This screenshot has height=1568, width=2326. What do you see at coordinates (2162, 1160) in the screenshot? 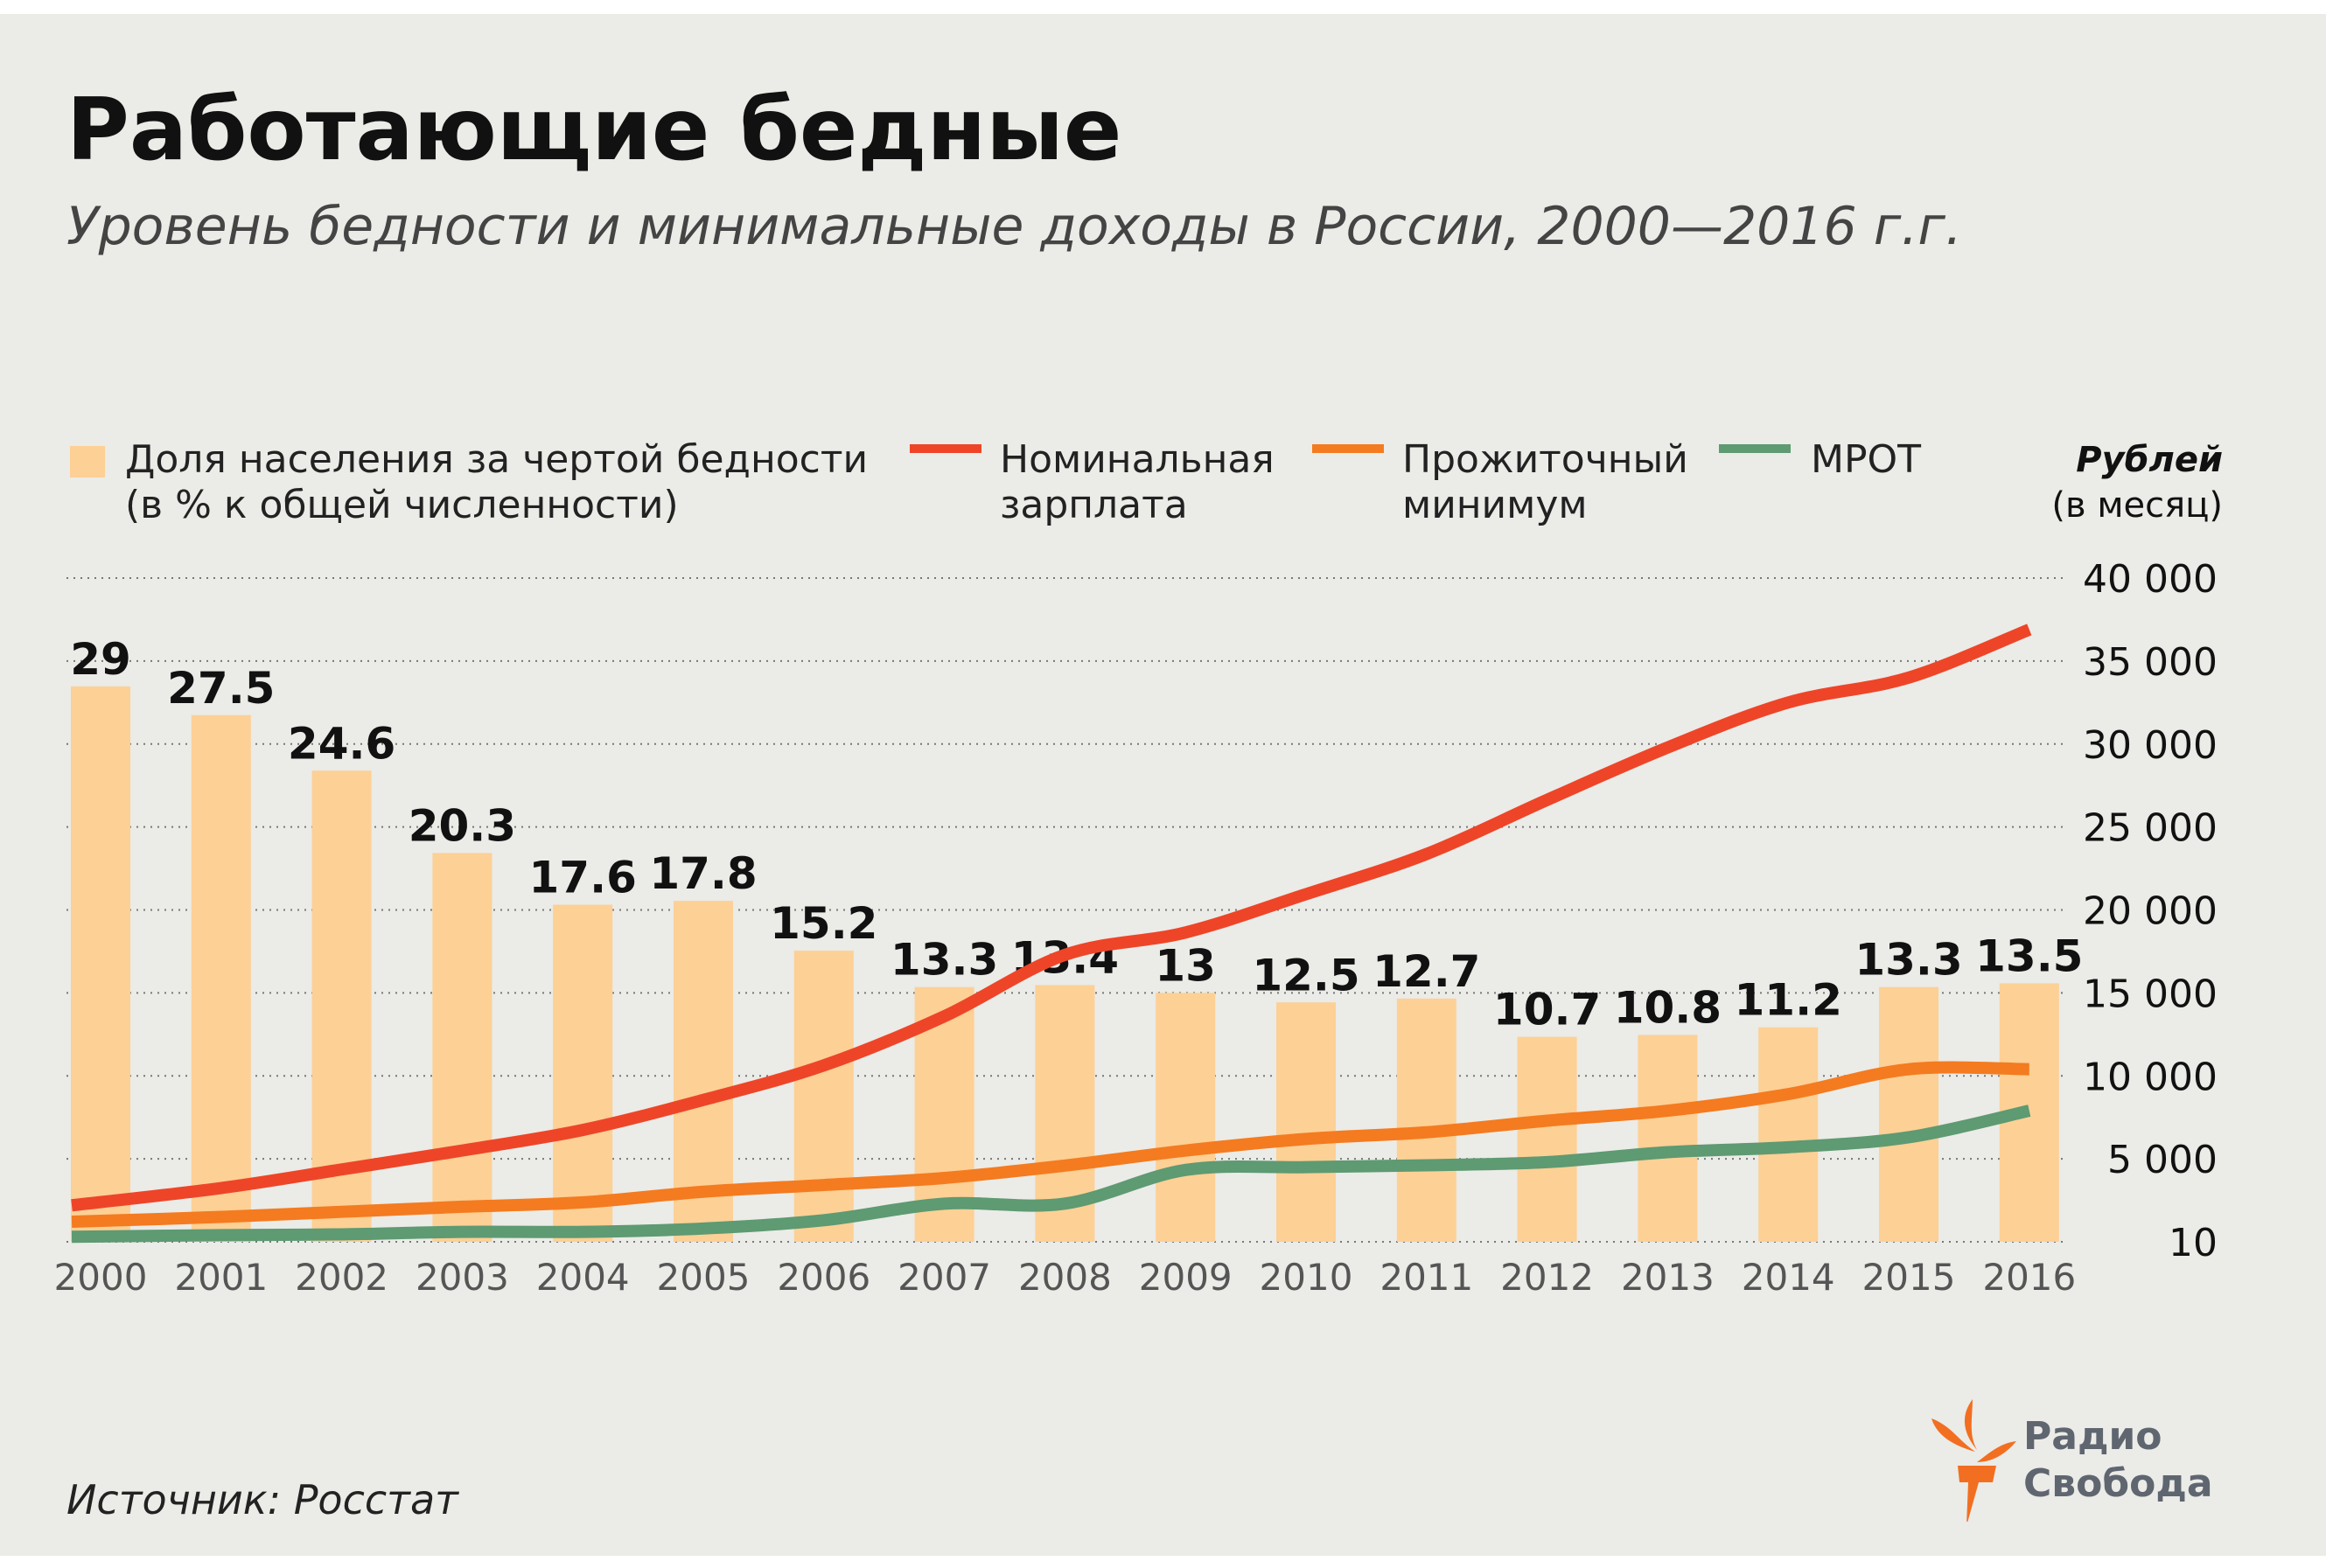
I see `y-tick-label: 5 000` at bounding box center [2162, 1160].